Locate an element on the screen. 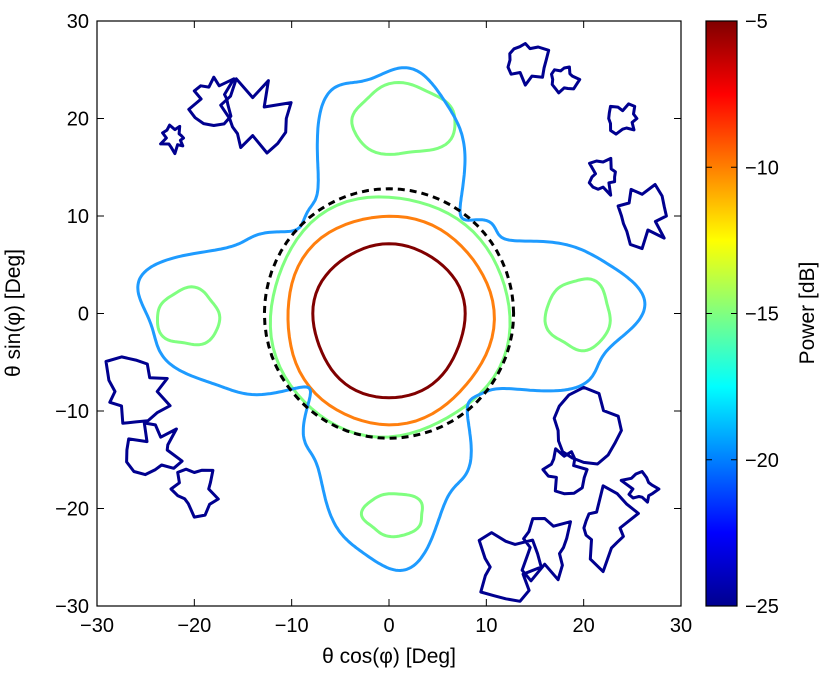 The image size is (830, 678). colorbar-ticks: −5 −10 −15 −20 −25 is located at coordinates (742, 314).